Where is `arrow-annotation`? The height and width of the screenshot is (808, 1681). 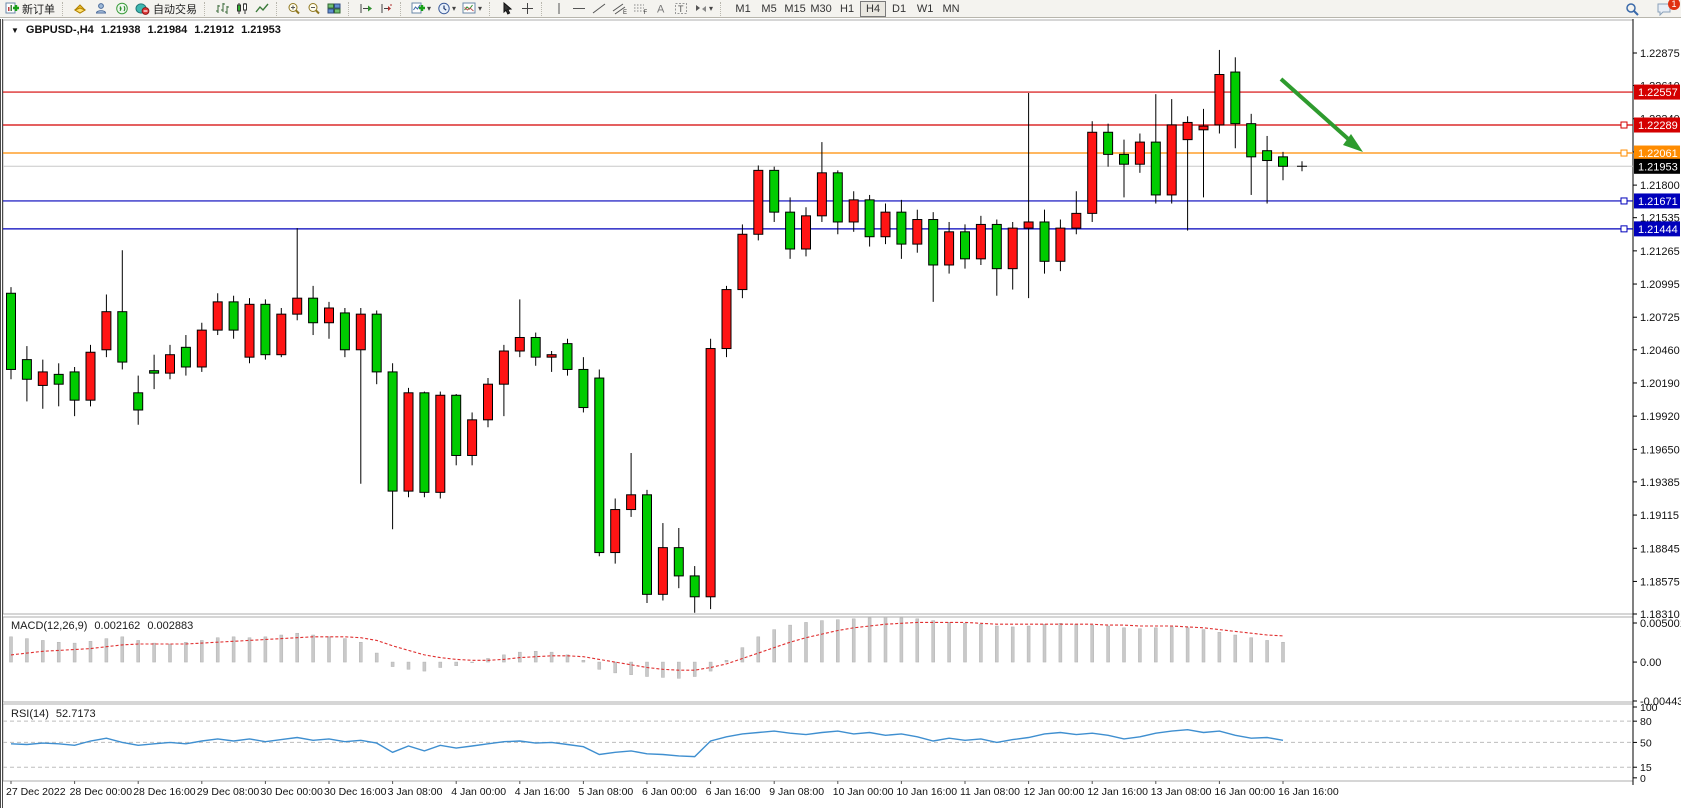 arrow-annotation is located at coordinates (1321, 114).